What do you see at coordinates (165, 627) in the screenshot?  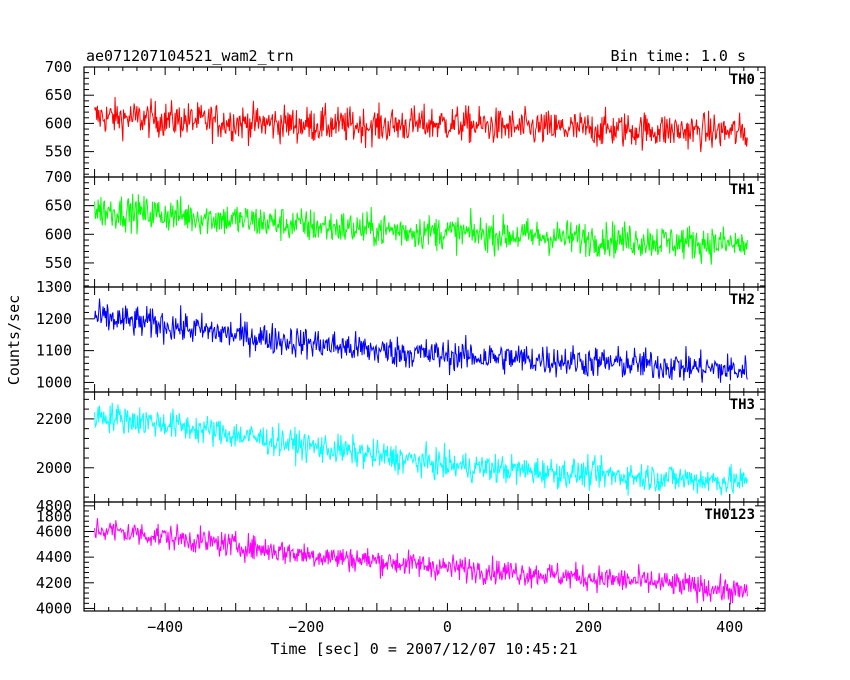 I see `x-tick-label: −400` at bounding box center [165, 627].